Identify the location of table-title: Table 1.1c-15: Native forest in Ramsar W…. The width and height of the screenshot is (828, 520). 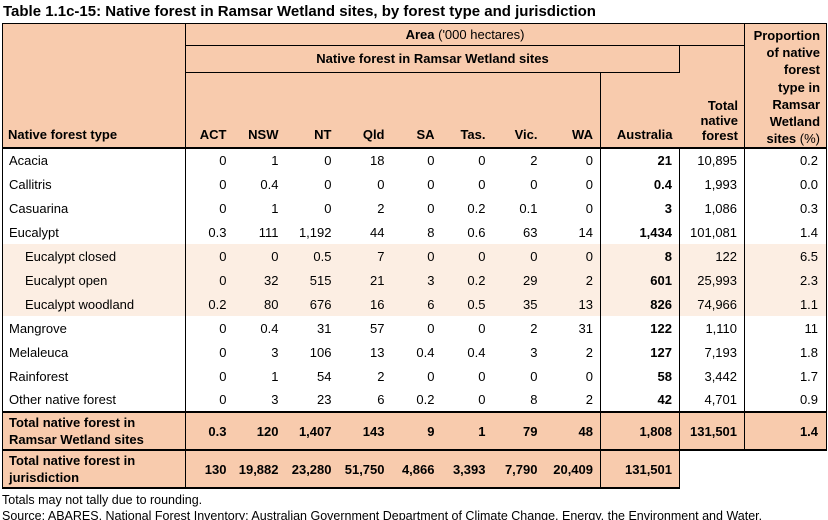
(299, 11).